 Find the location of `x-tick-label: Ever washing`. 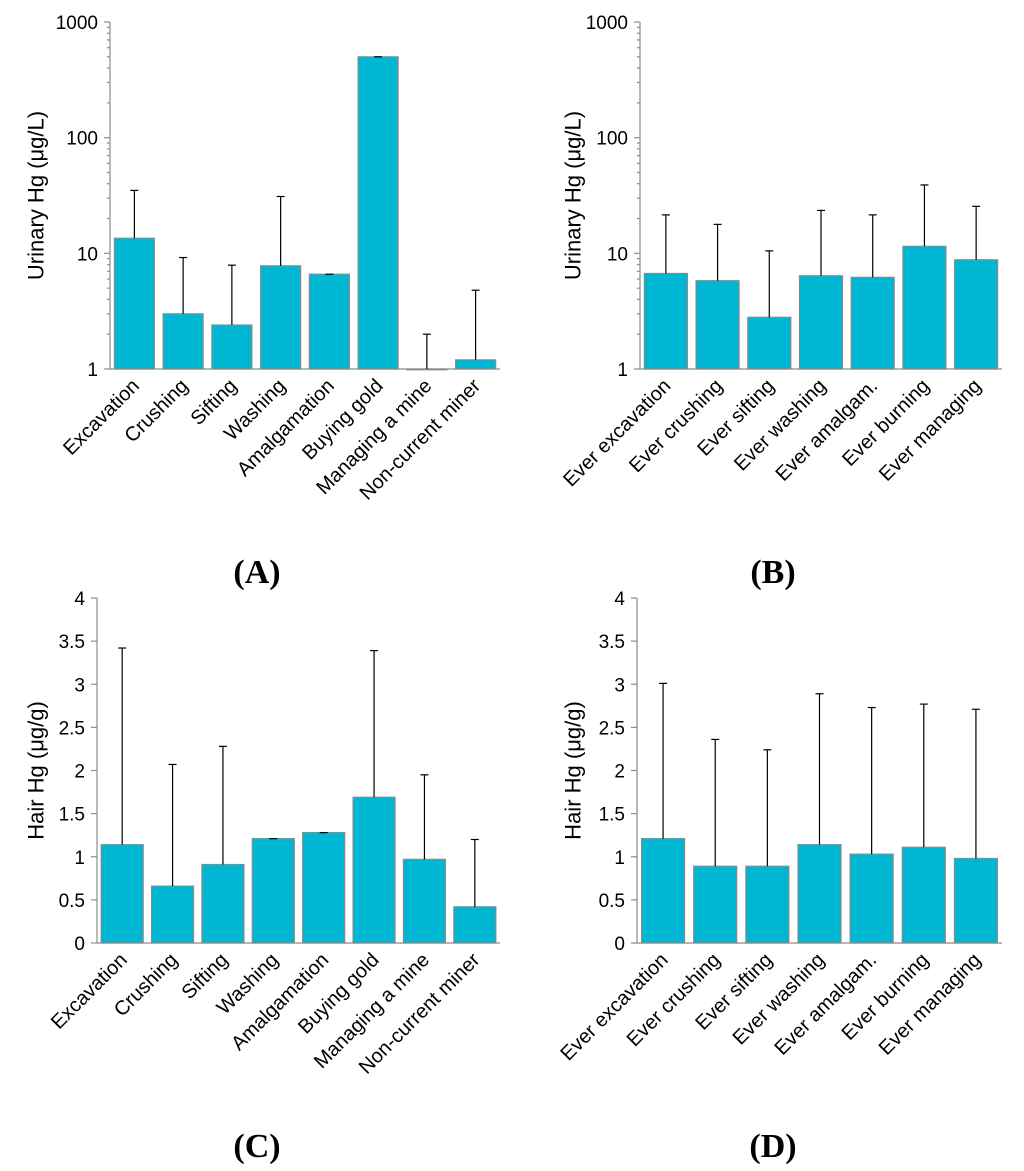

x-tick-label: Ever washing is located at coordinates (779, 999).